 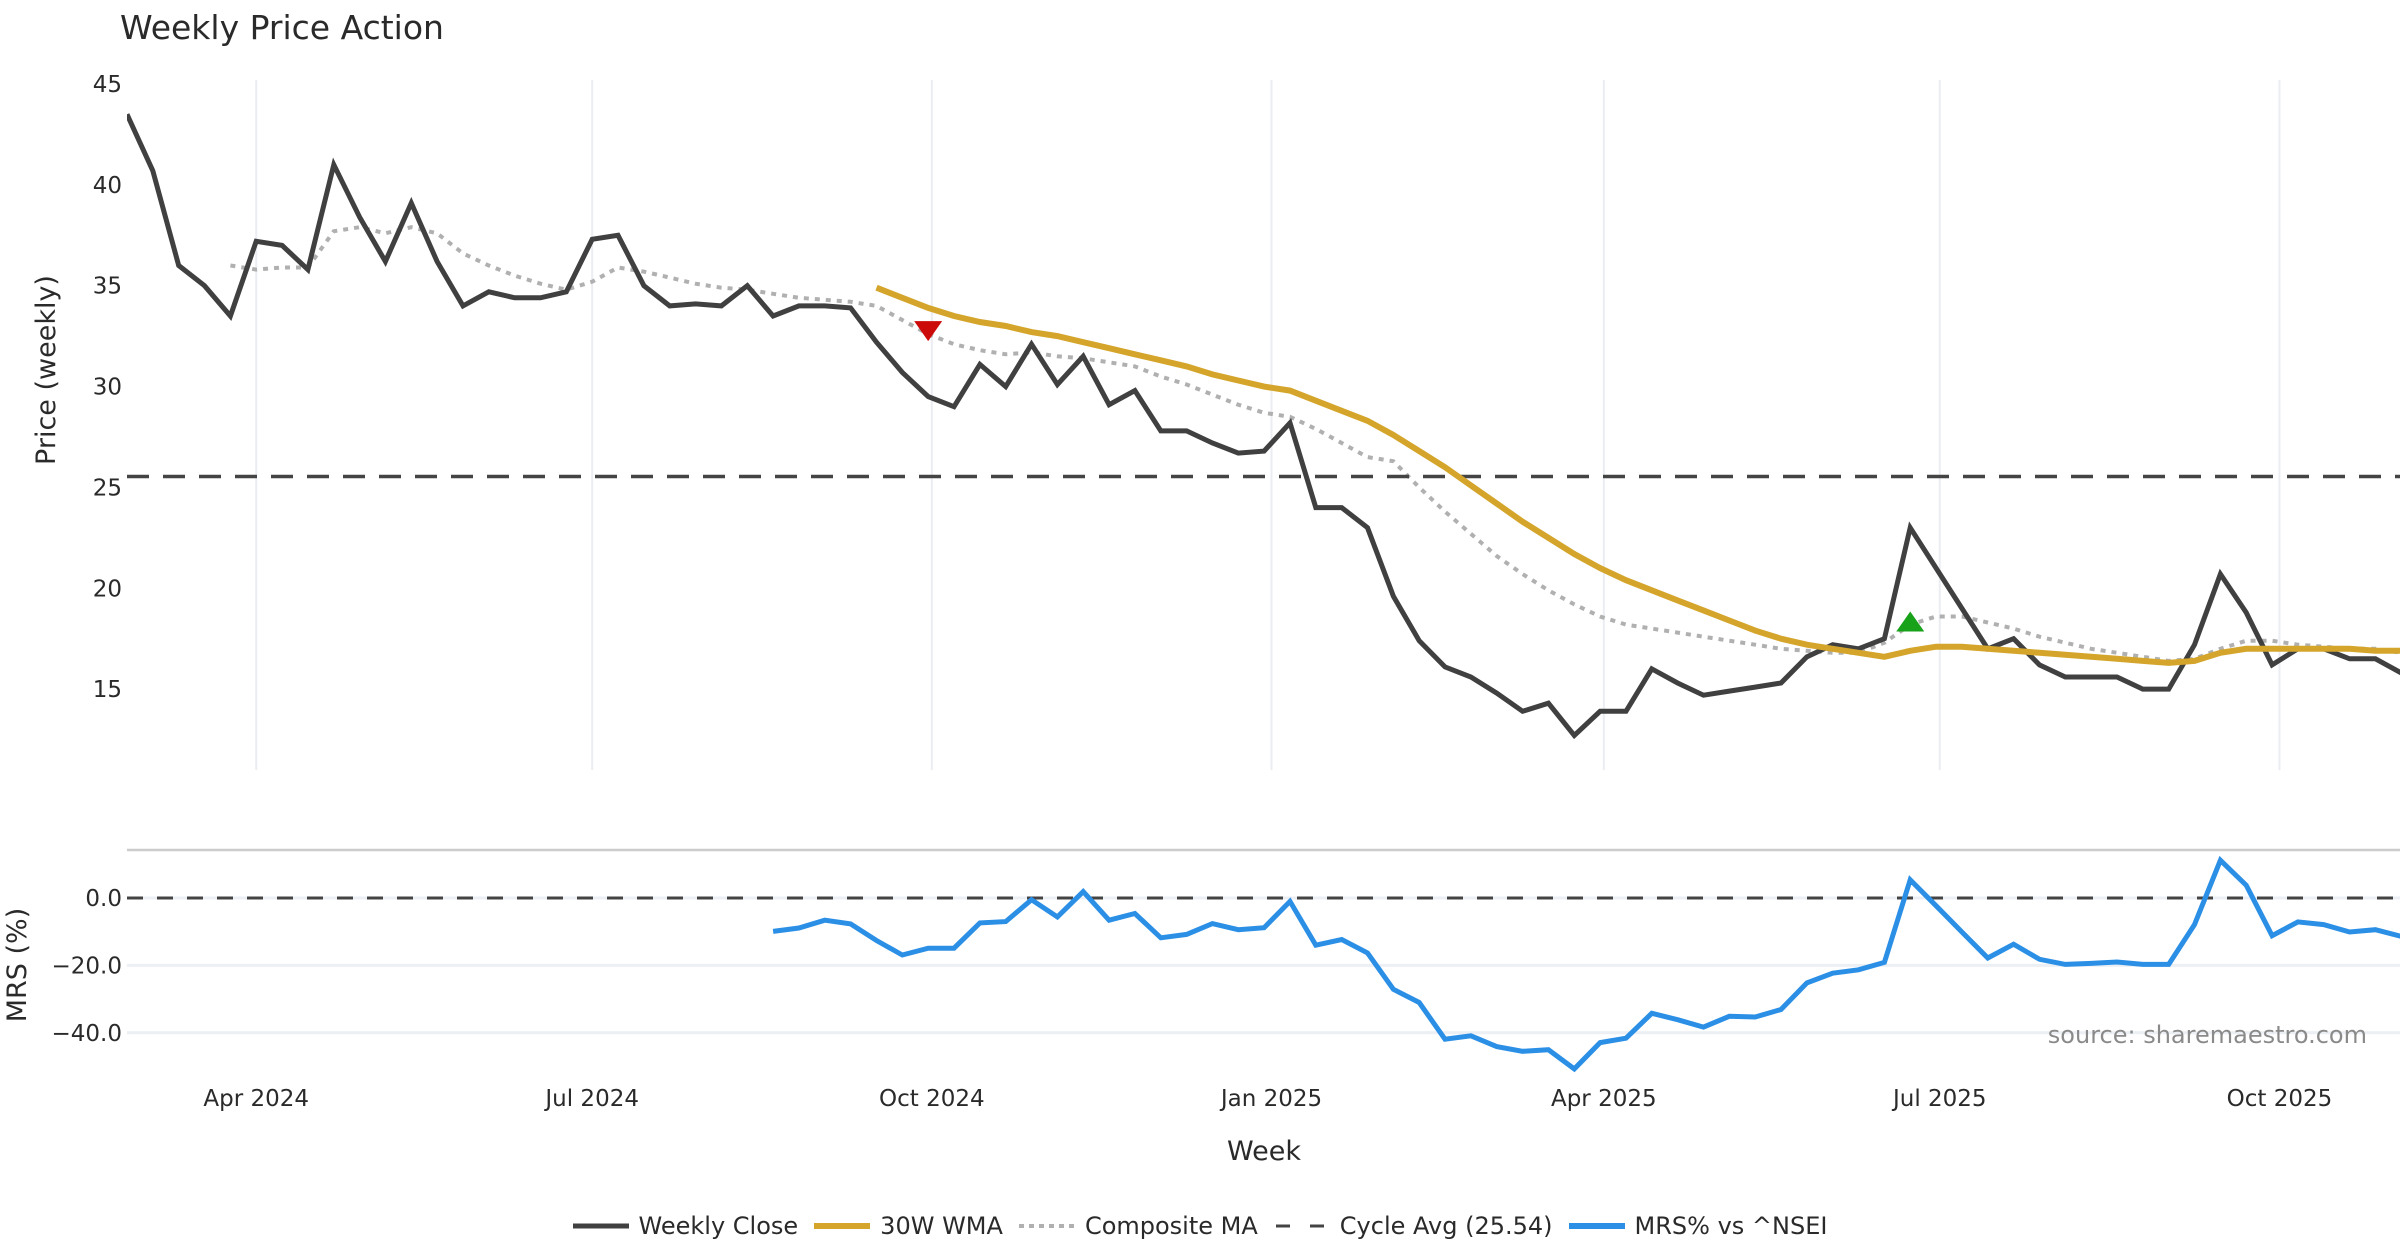 I want to click on series-mrs, so click(x=1586, y=964).